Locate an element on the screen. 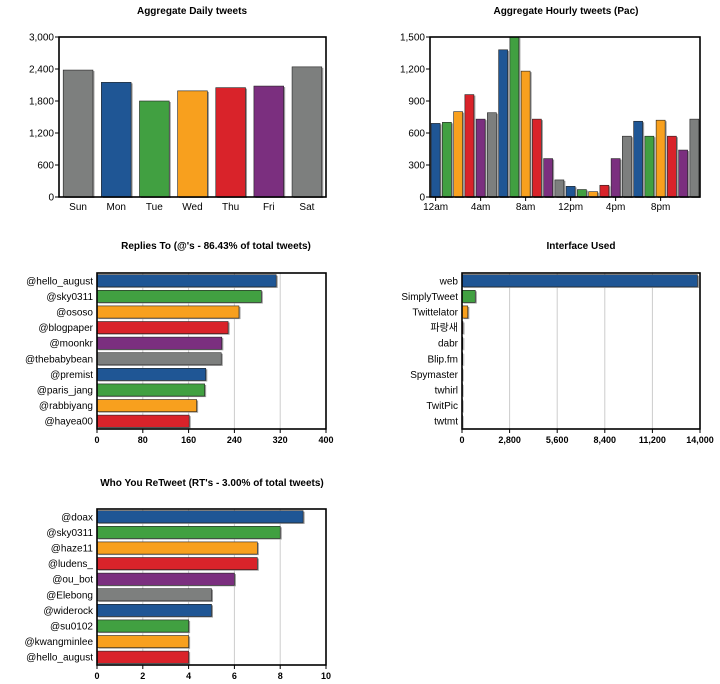 This screenshot has width=720, height=684. x-tick-label: Sat is located at coordinates (306, 207).